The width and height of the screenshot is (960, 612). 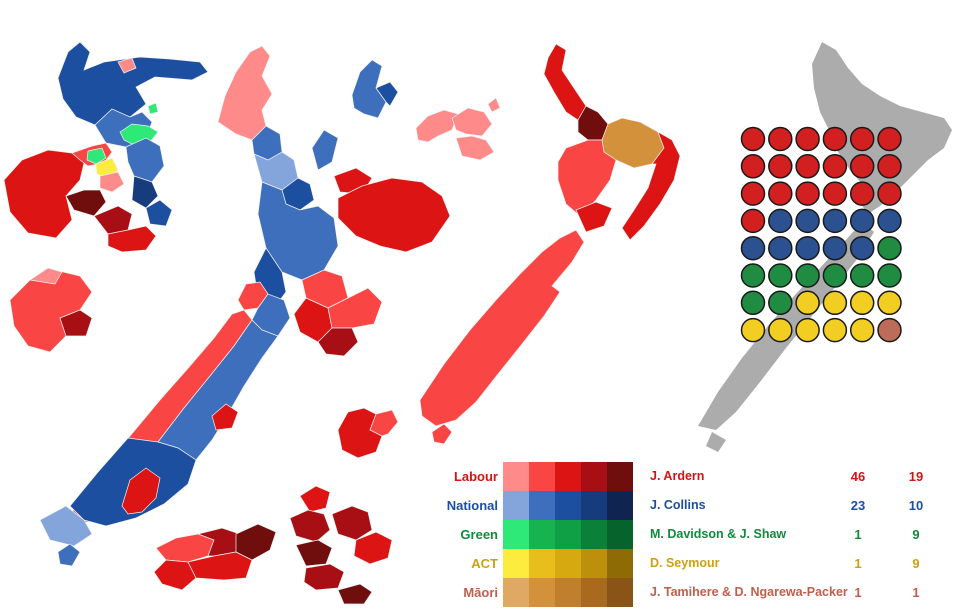 What do you see at coordinates (132, 239) in the screenshot?
I see `akl-south-red` at bounding box center [132, 239].